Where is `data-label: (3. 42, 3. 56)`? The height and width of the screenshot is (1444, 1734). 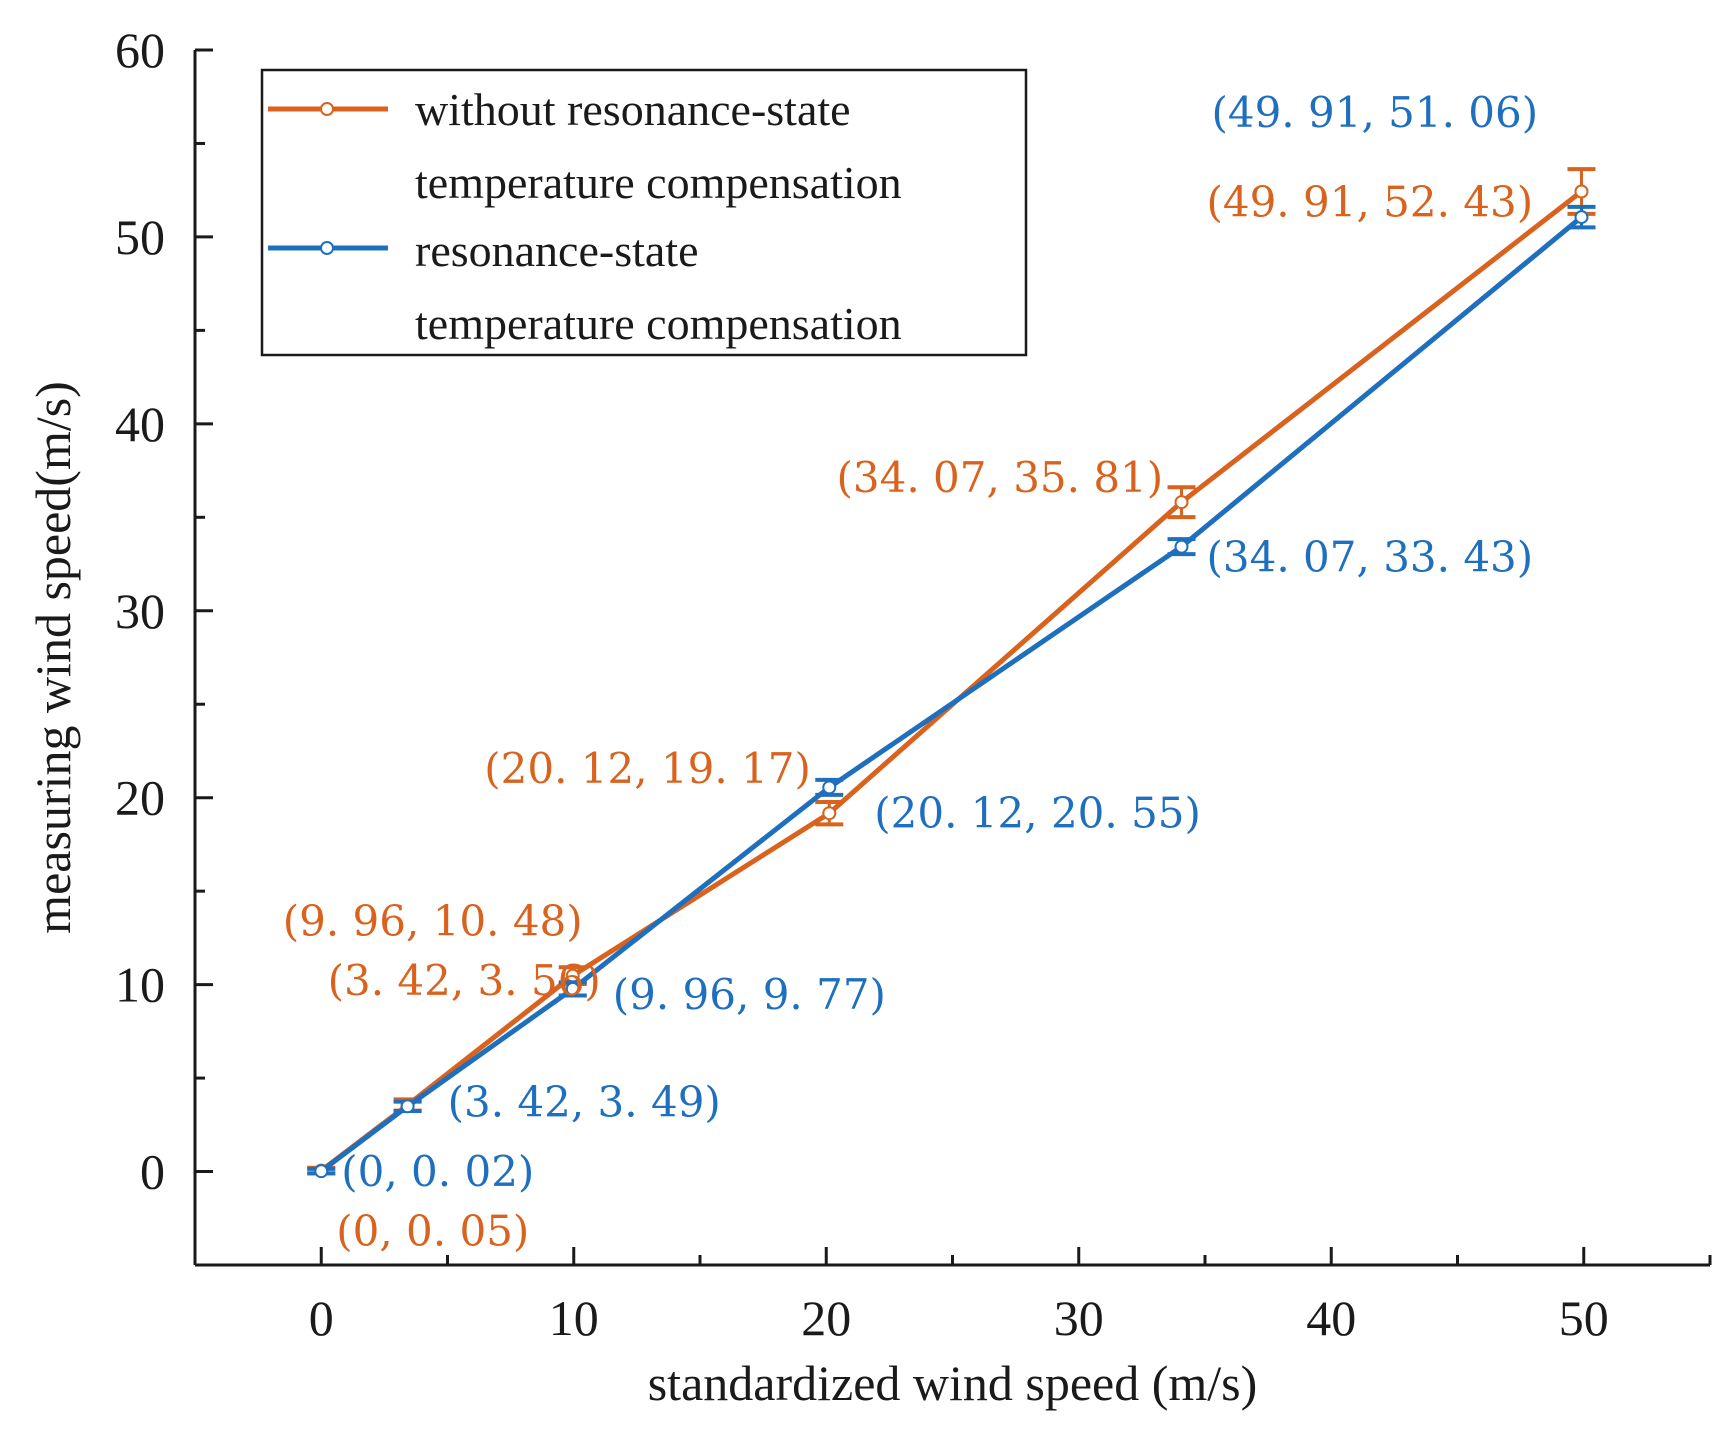 data-label: (3. 42, 3. 56) is located at coordinates (464, 980).